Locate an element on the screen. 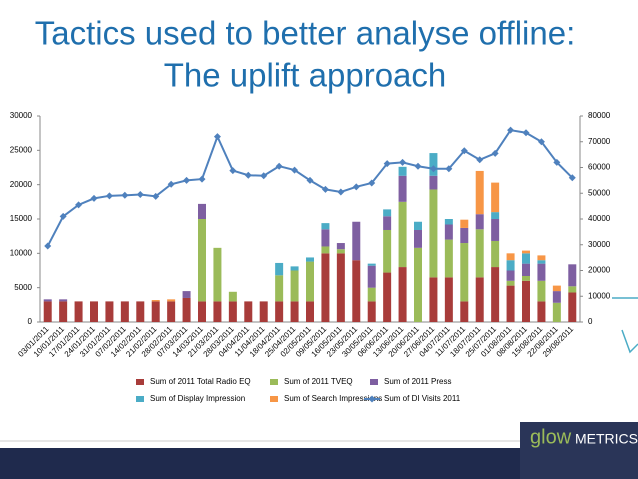  y2-tick-label: 10000 is located at coordinates (599, 295).